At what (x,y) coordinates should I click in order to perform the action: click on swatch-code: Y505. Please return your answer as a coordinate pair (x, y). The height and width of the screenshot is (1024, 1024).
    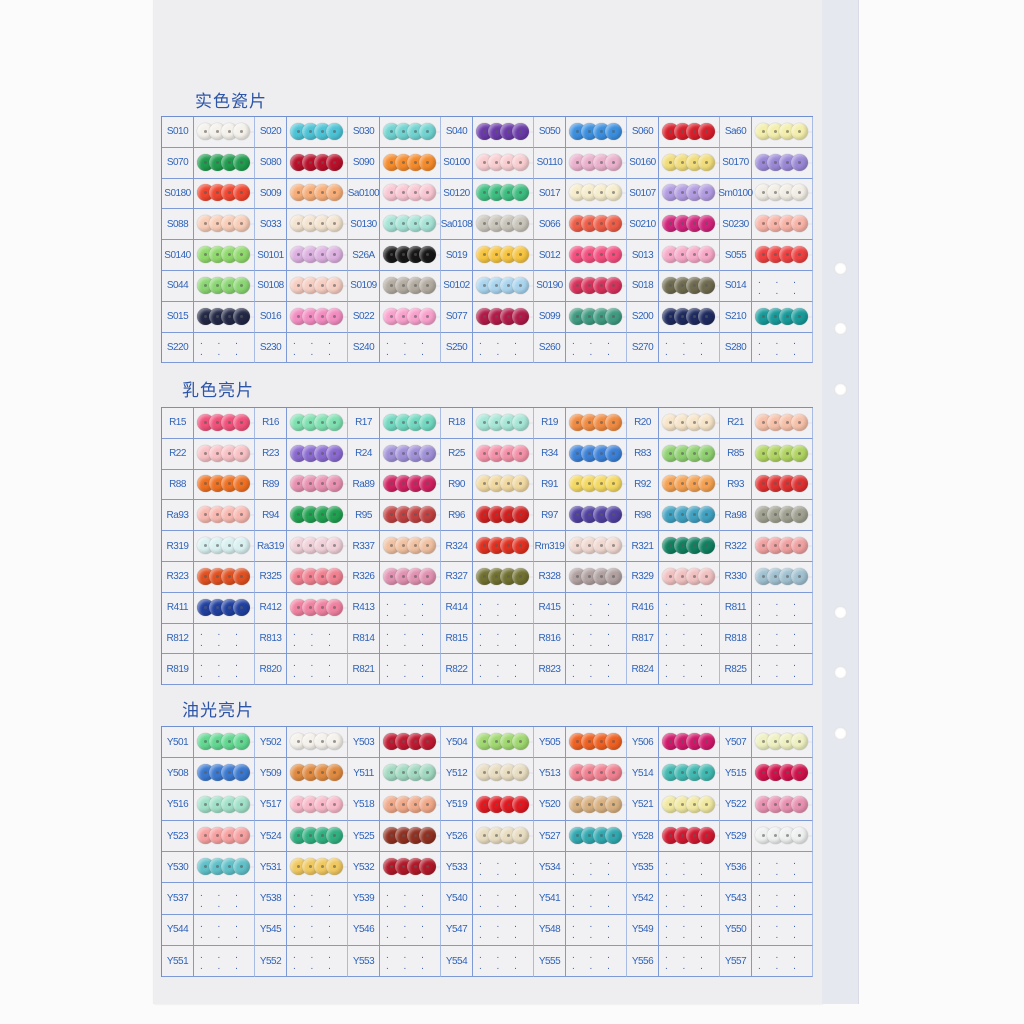
    Looking at the image, I should click on (550, 743).